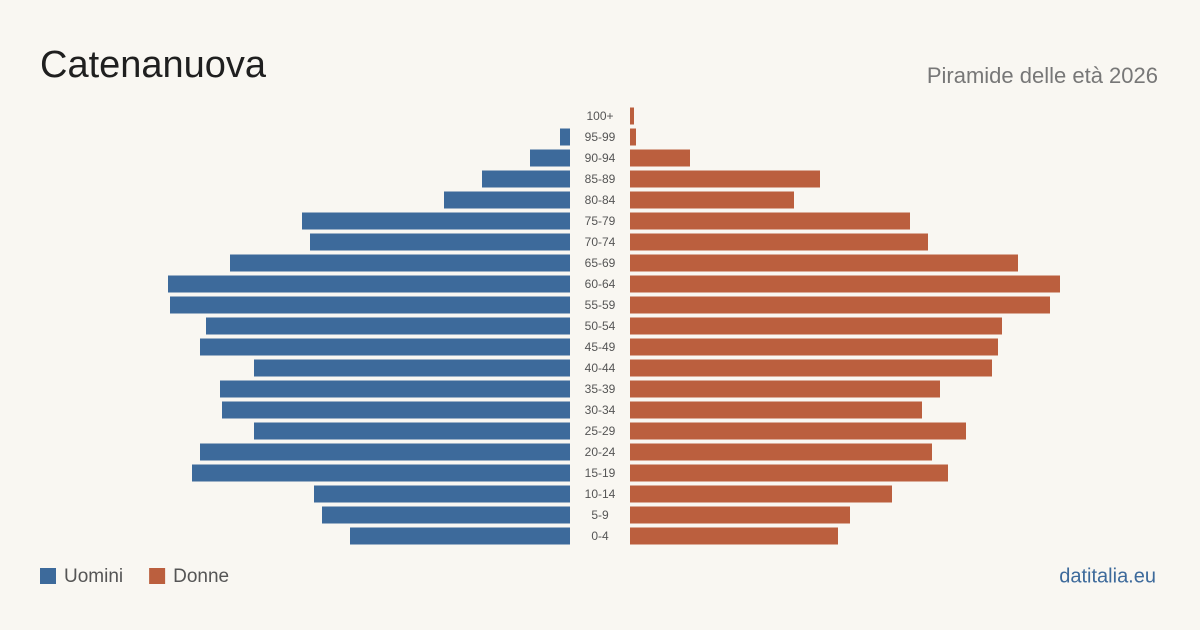 This screenshot has height=630, width=1200. Describe the element at coordinates (600, 326) in the screenshot. I see `age-label: 50-54` at that location.